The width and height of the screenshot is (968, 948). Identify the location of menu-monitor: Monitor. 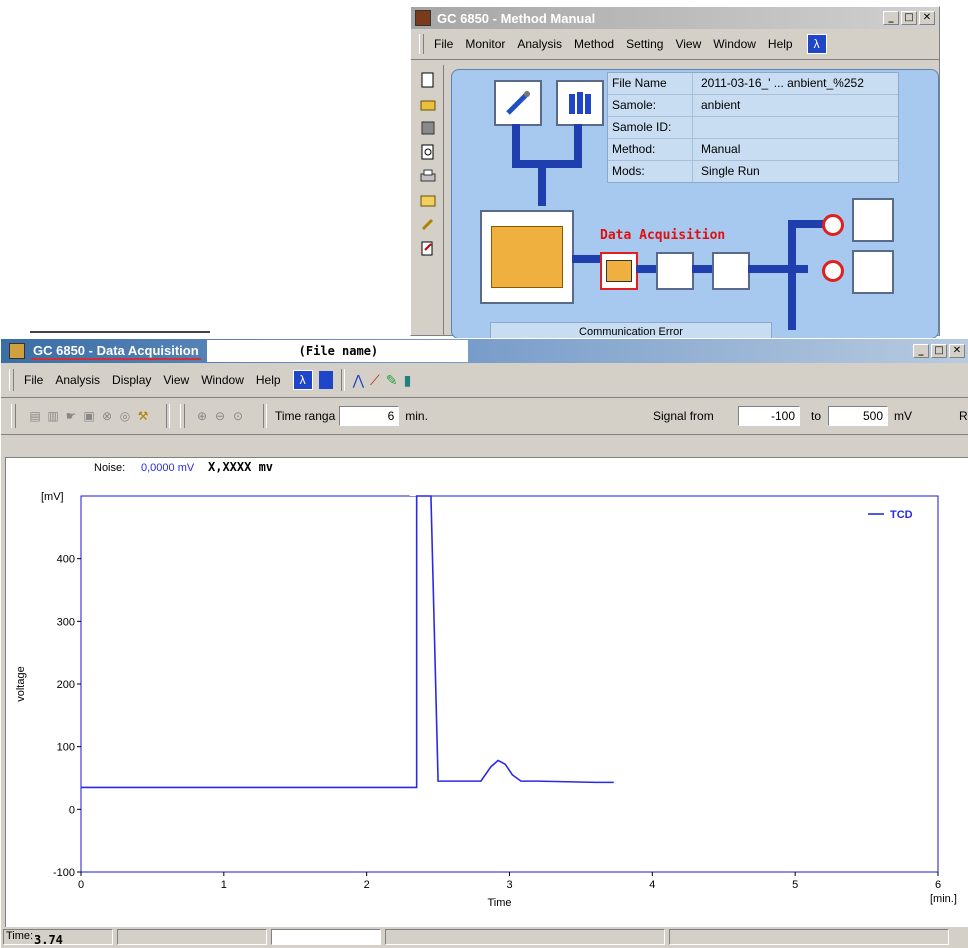
(485, 44).